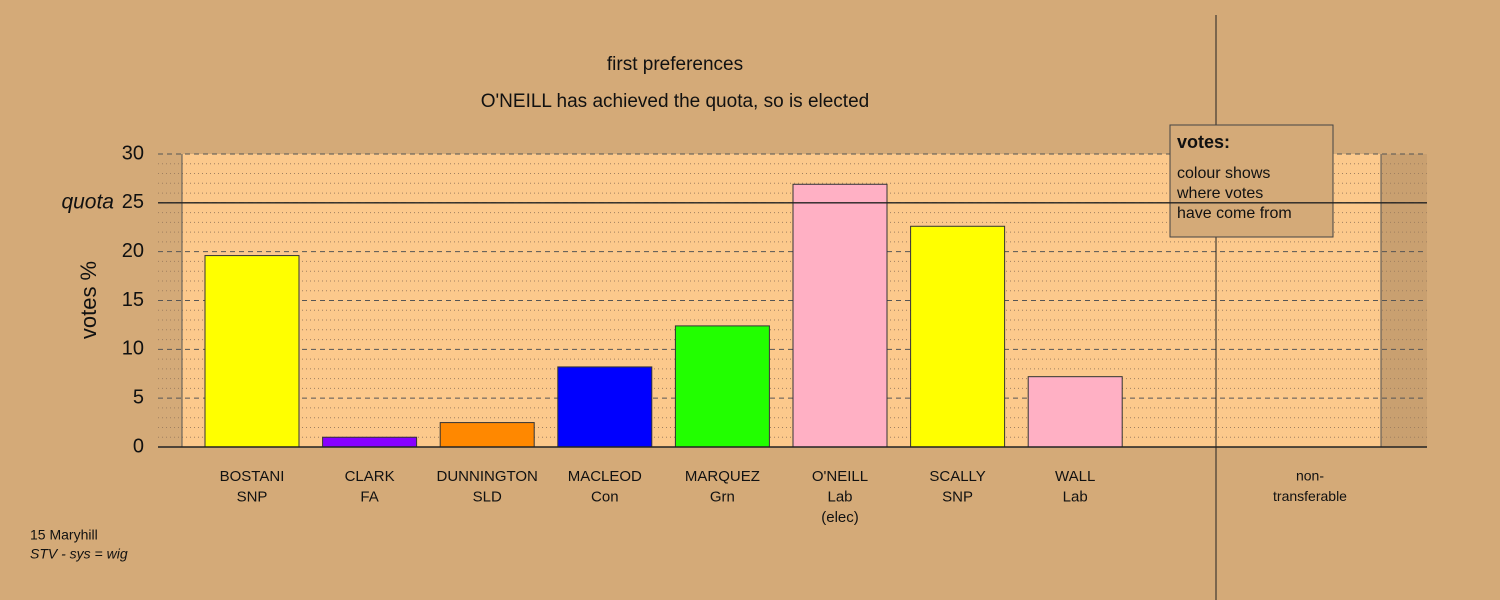 The width and height of the screenshot is (1500, 600). I want to click on x-tick-label: Grn, so click(722, 496).